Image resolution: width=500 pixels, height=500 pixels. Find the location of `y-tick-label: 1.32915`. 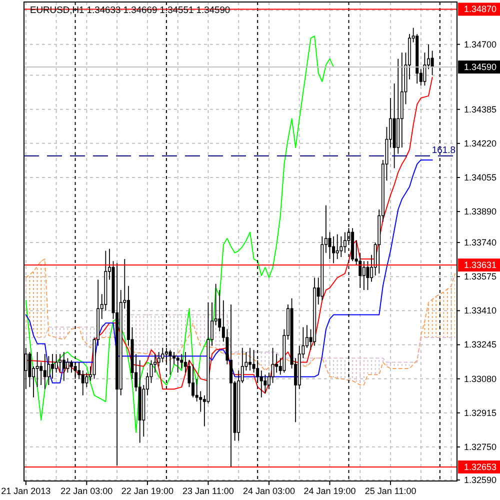

y-tick-label: 1.32915 is located at coordinates (480, 413).